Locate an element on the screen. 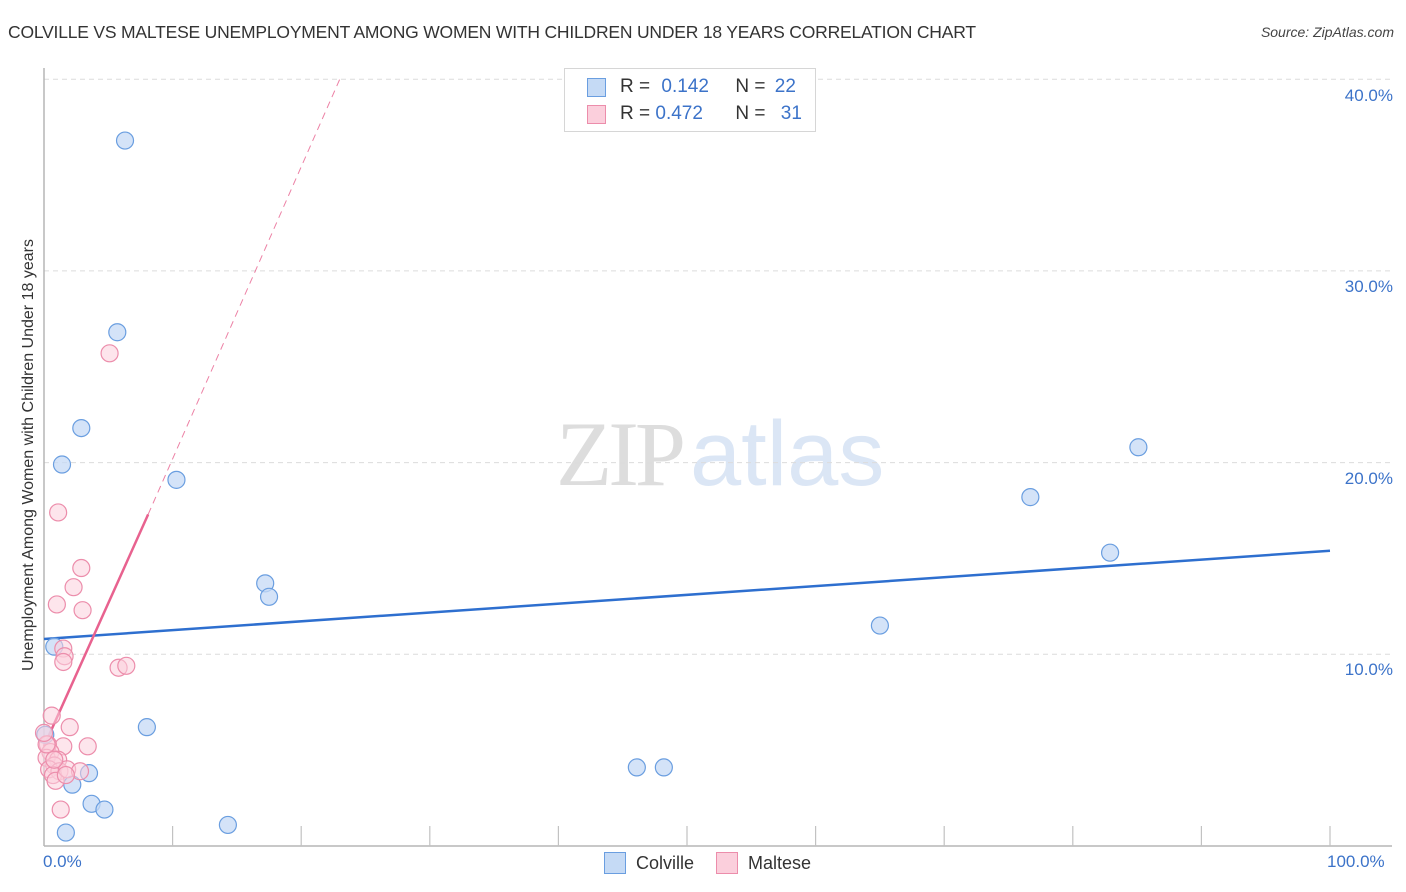  maltese-points is located at coordinates (85, 581).